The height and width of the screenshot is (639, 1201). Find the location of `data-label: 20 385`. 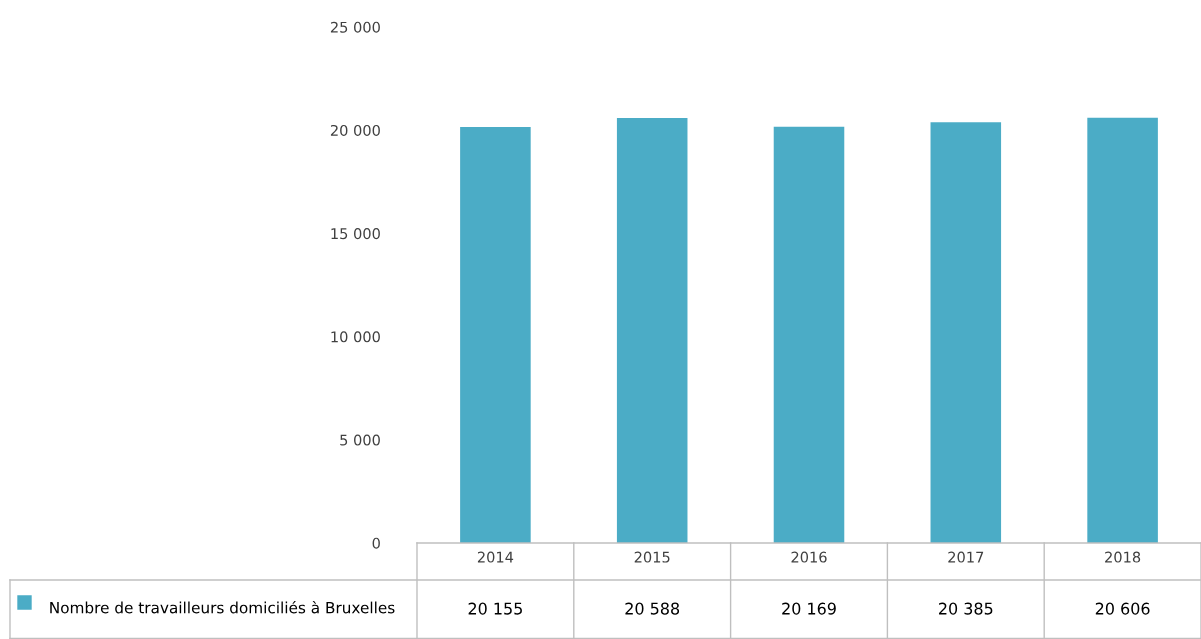

data-label: 20 385 is located at coordinates (966, 608).